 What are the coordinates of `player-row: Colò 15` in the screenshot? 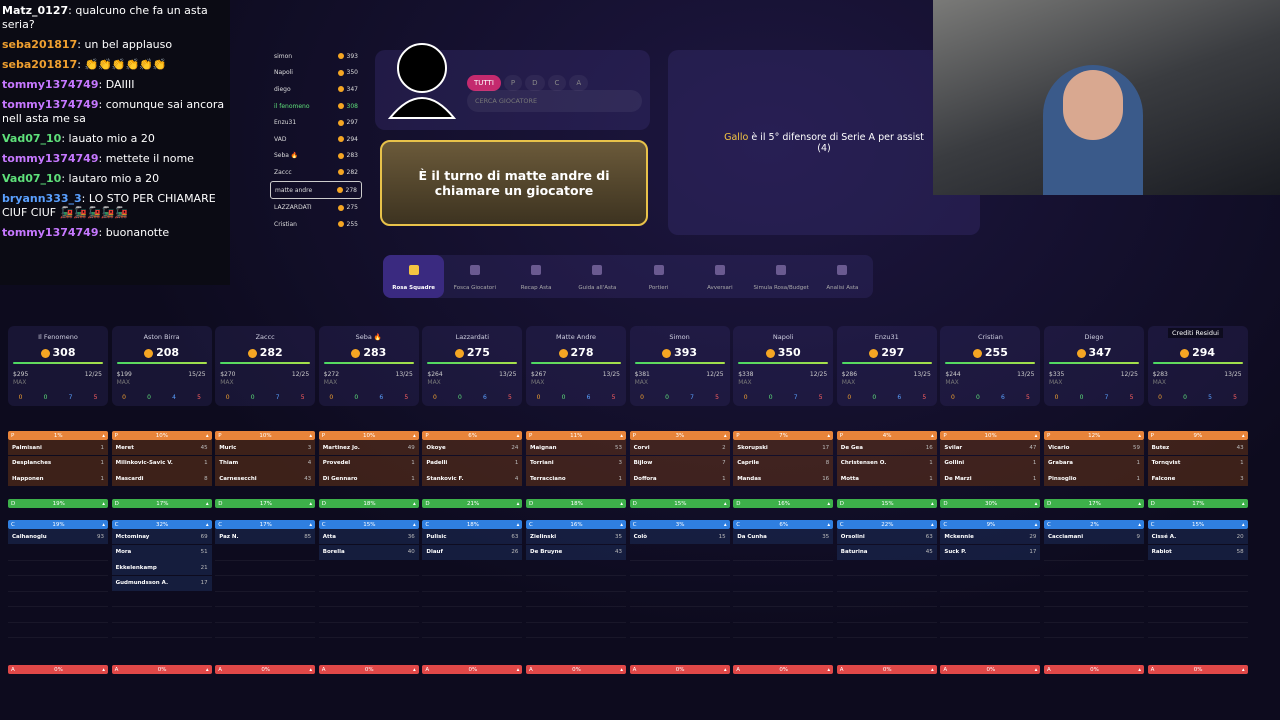 It's located at (679, 536).